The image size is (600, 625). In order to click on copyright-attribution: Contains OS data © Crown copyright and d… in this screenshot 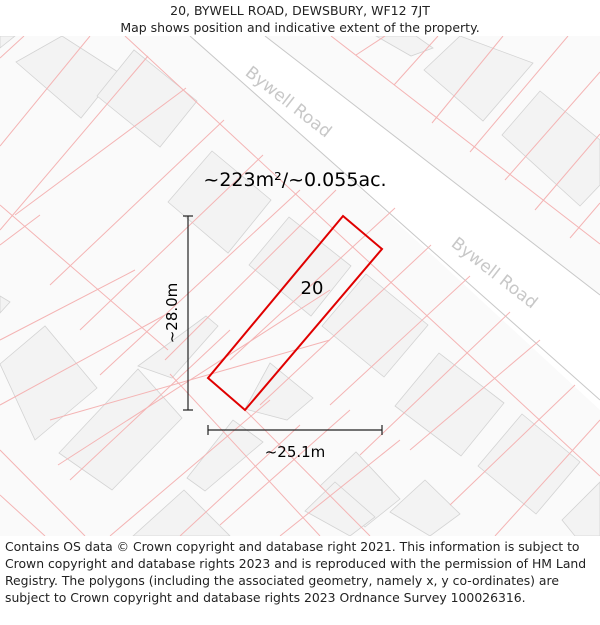, I will do `click(296, 572)`.